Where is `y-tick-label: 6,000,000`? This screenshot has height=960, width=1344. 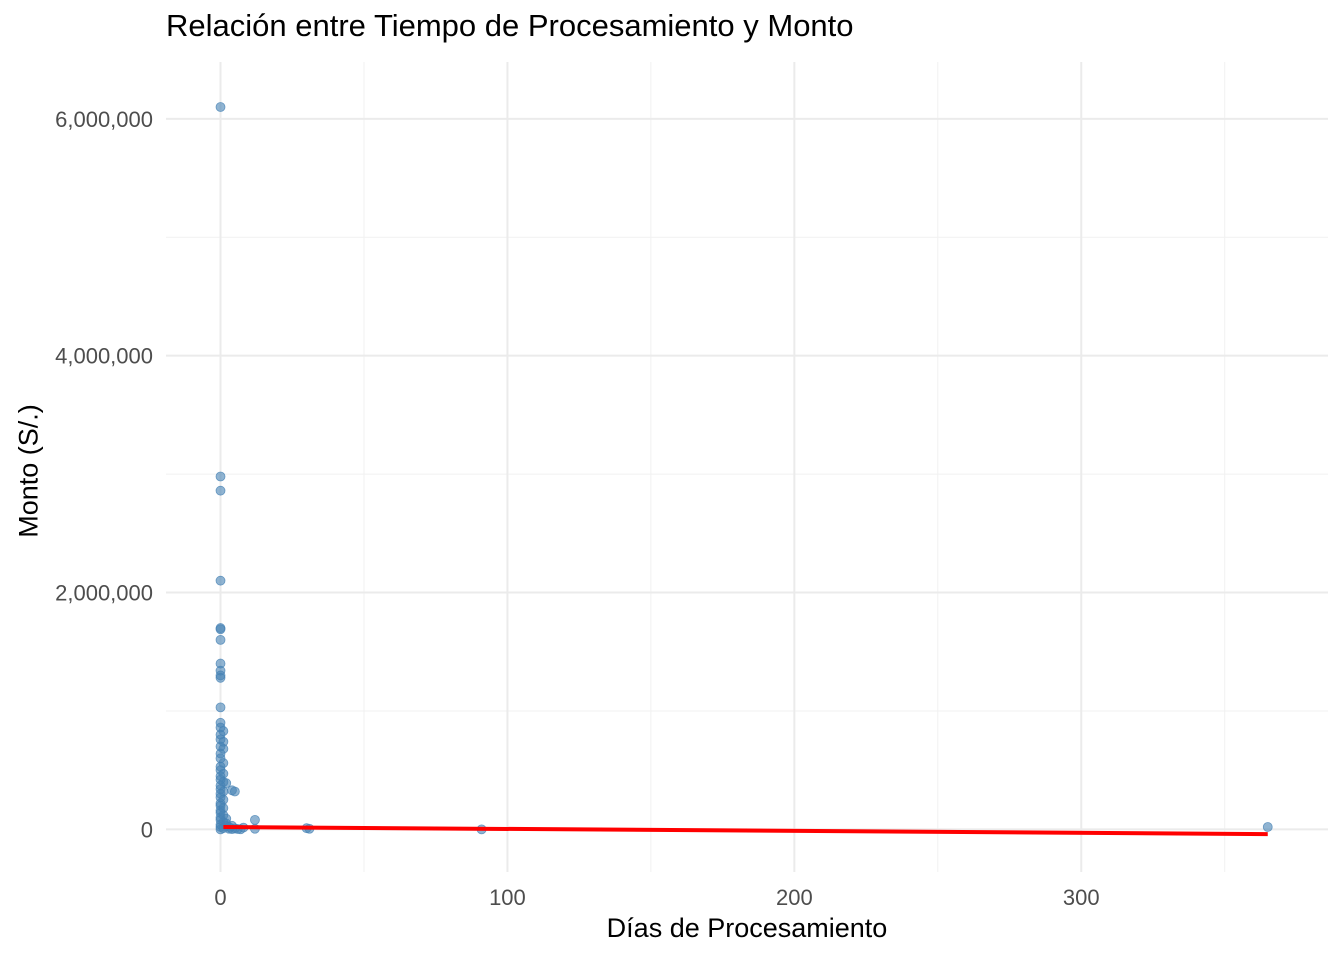 y-tick-label: 6,000,000 is located at coordinates (104, 119).